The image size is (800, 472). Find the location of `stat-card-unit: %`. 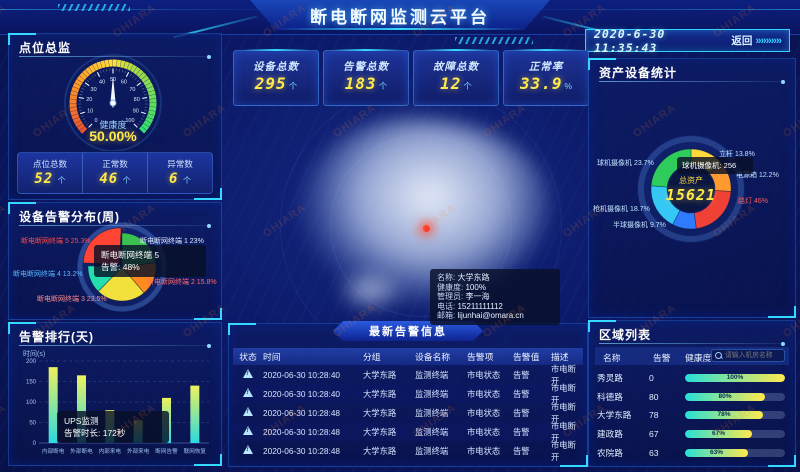

stat-card-unit: % is located at coordinates (568, 86).